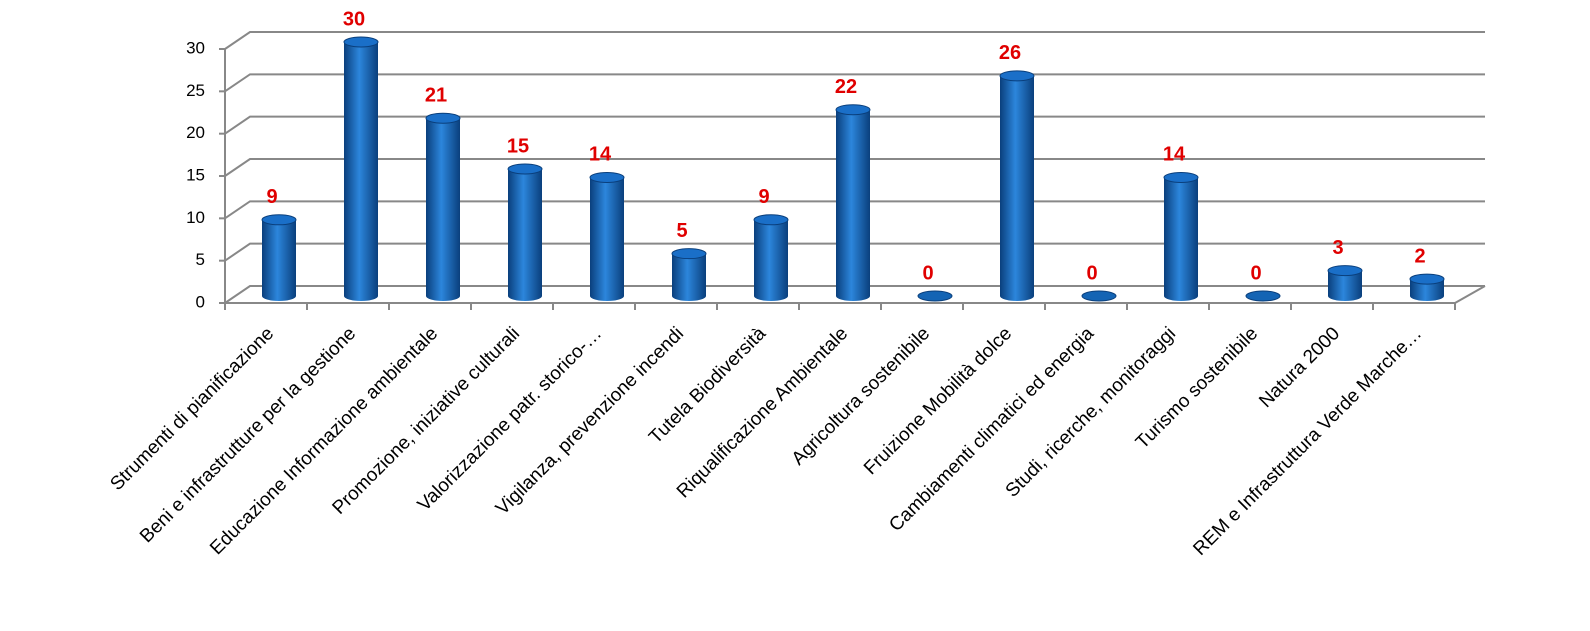  I want to click on y-tick-label: 10, so click(195, 217).